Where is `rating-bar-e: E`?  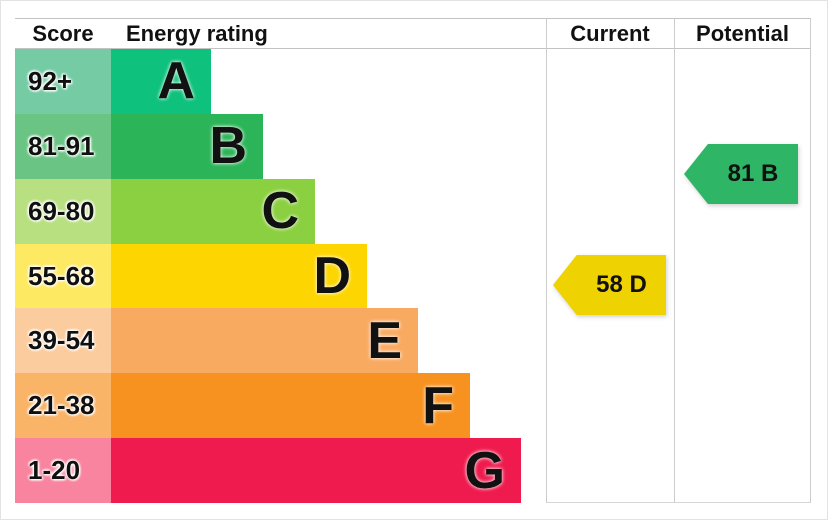
rating-bar-e: E is located at coordinates (264, 341).